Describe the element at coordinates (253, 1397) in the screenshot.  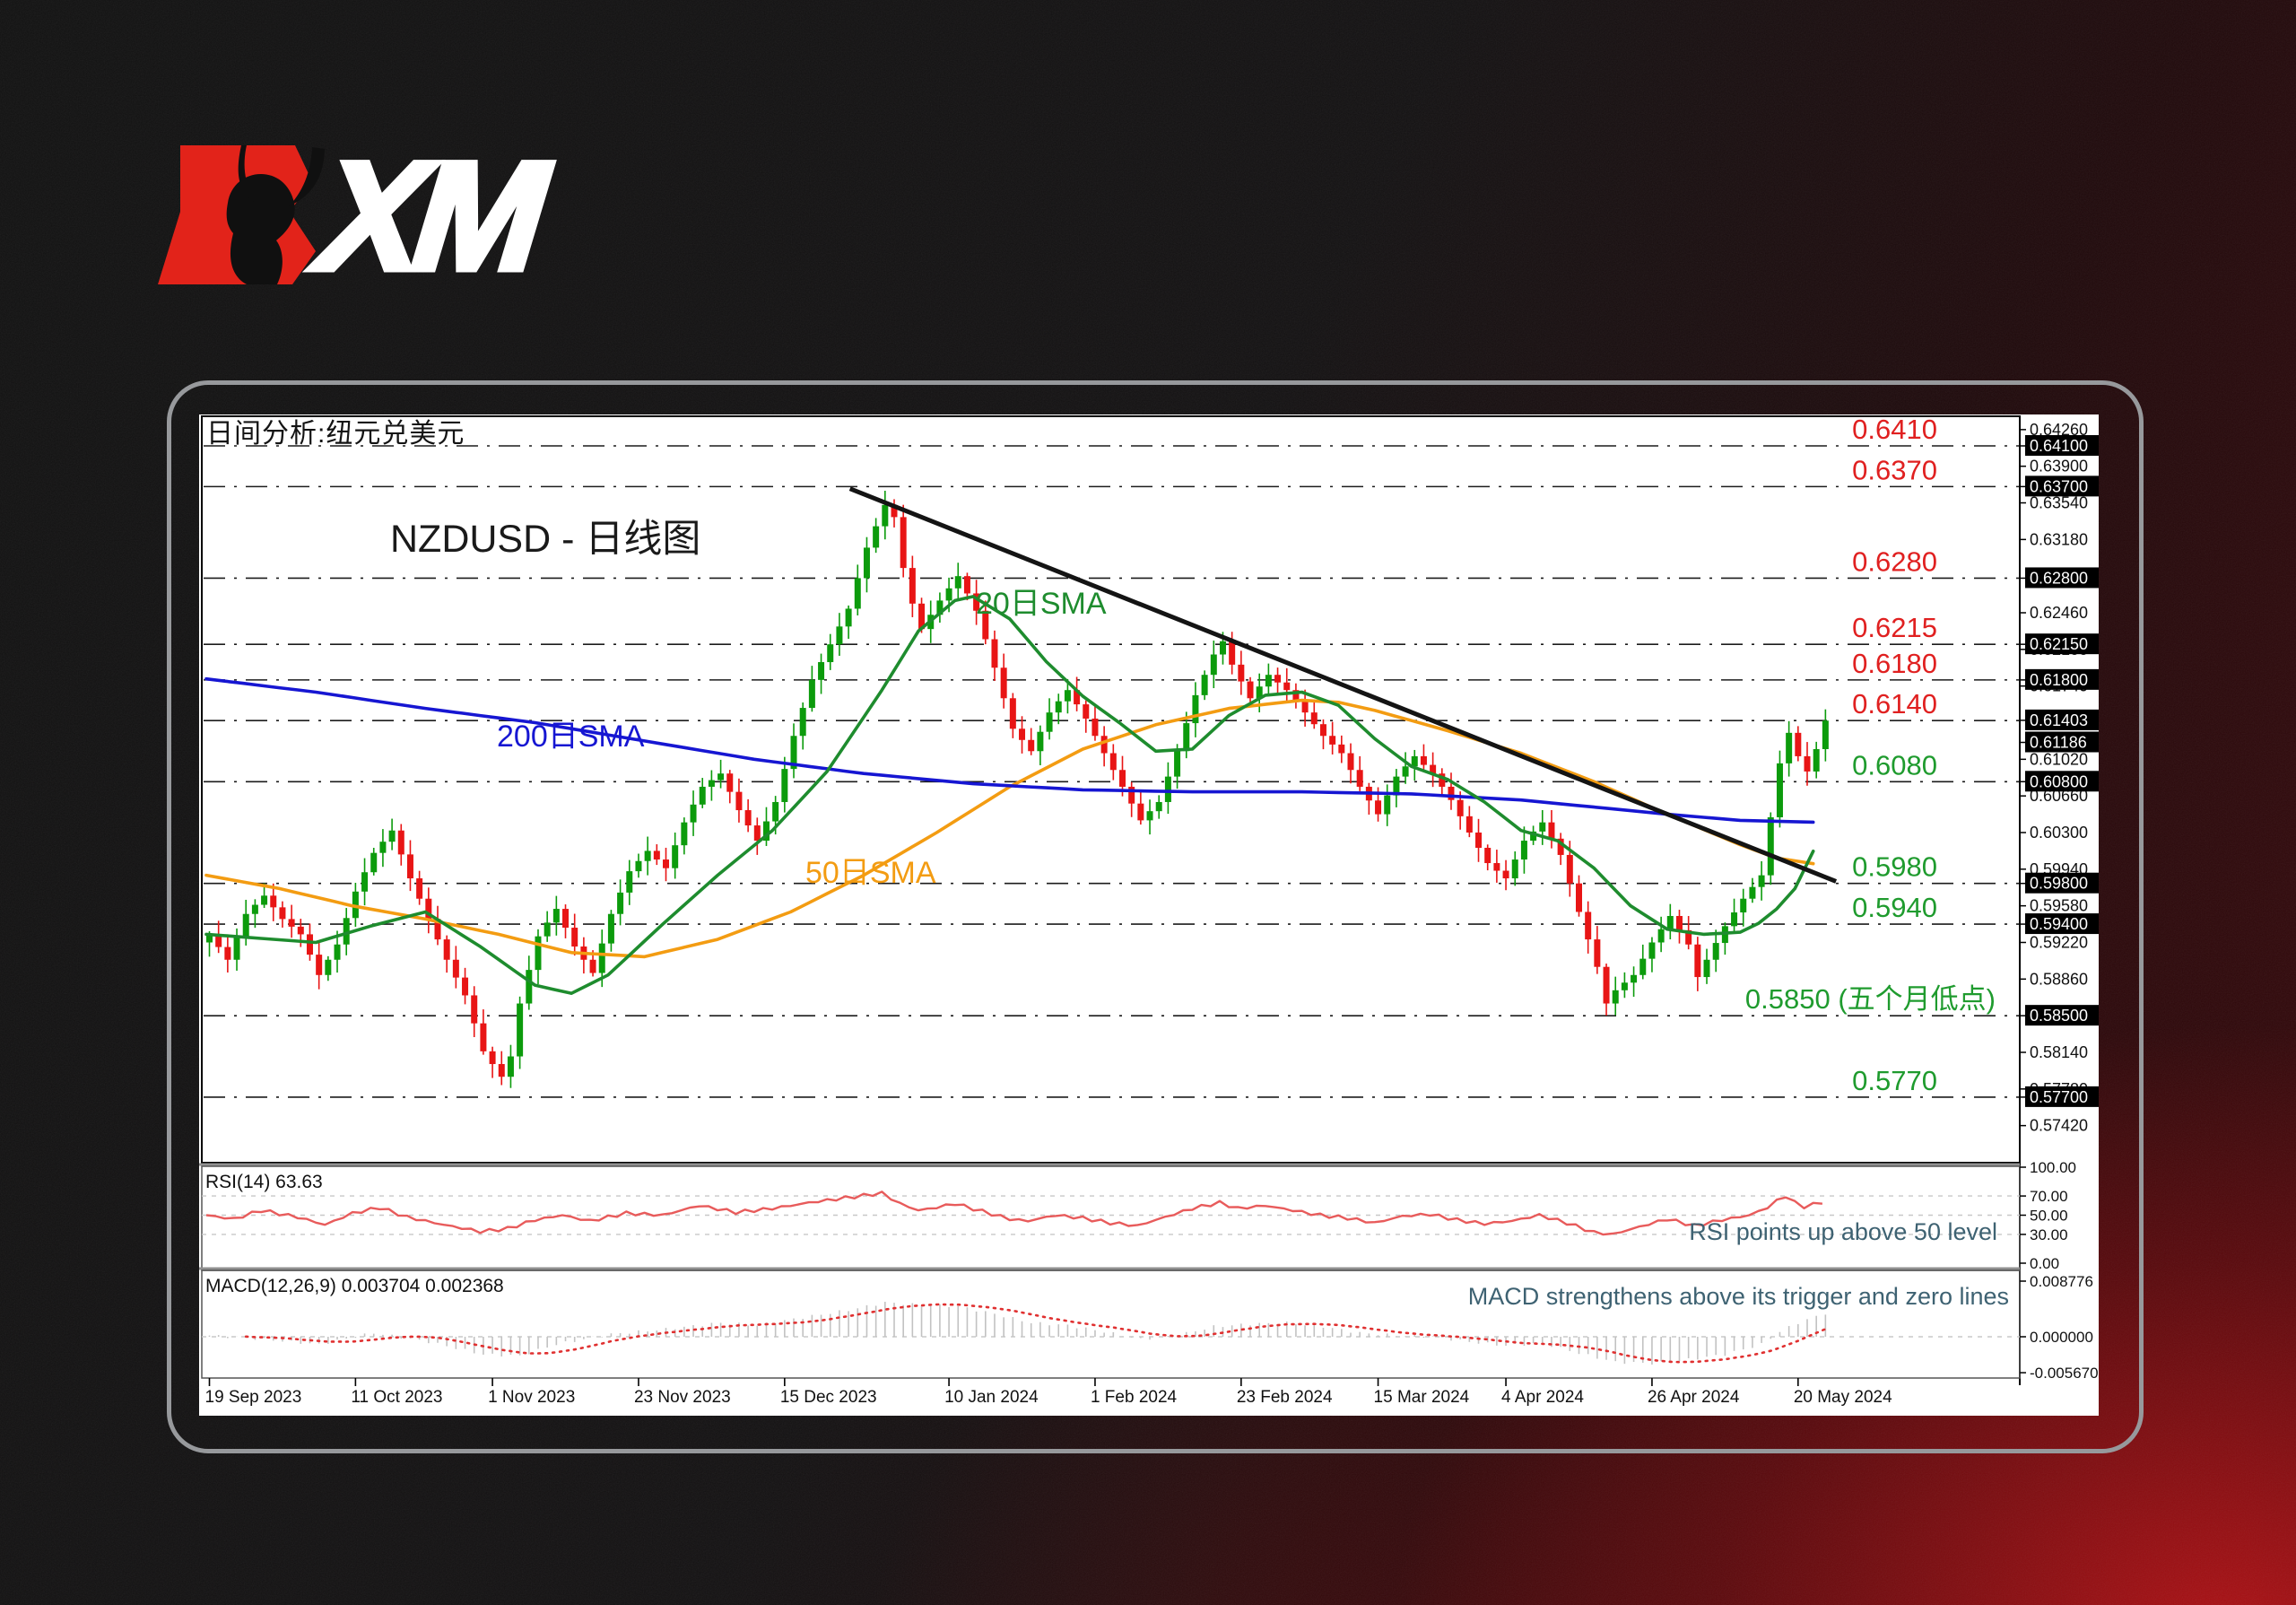
I see `date-tick-label: 19 Sep 2023` at that location.